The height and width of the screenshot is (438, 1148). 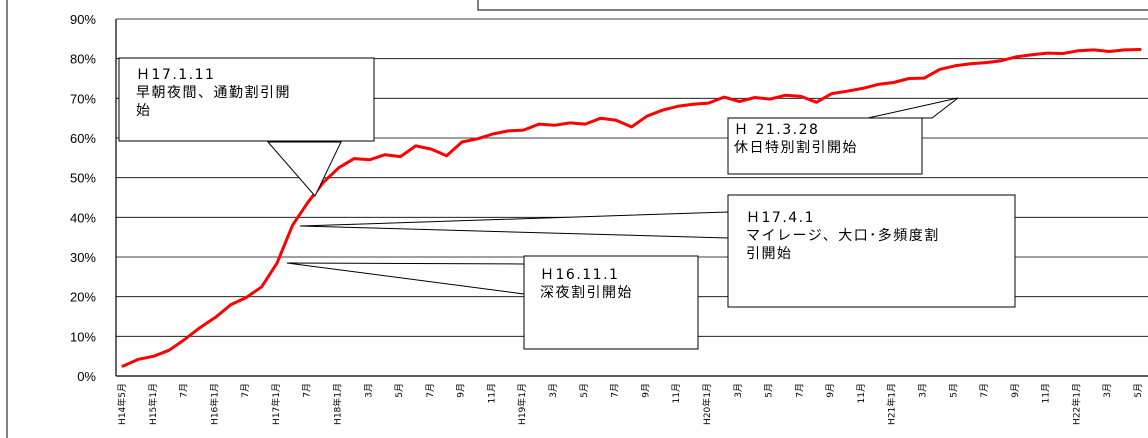 What do you see at coordinates (276, 404) in the screenshot?
I see `x-tick-label: H17年1月` at bounding box center [276, 404].